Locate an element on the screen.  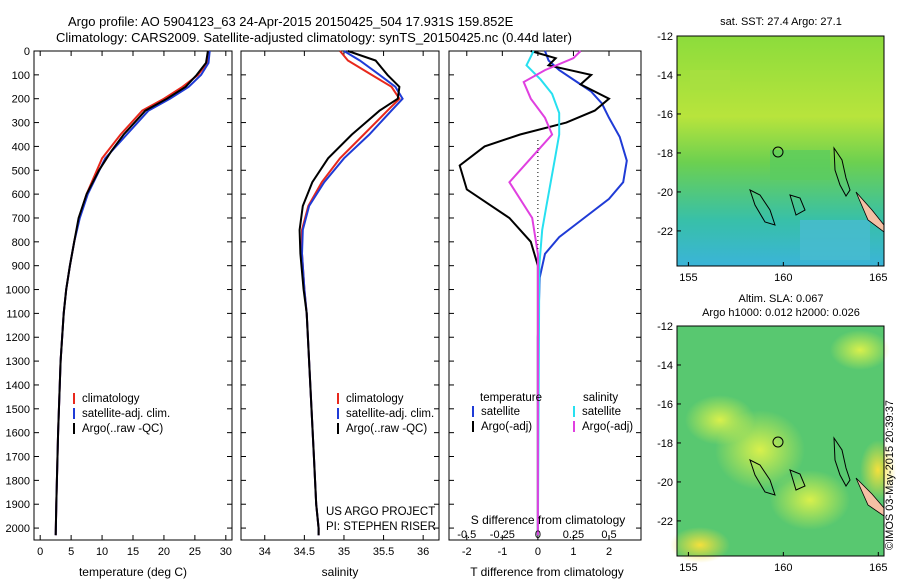
salinity-xlabel: salinity is located at coordinates (340, 572).